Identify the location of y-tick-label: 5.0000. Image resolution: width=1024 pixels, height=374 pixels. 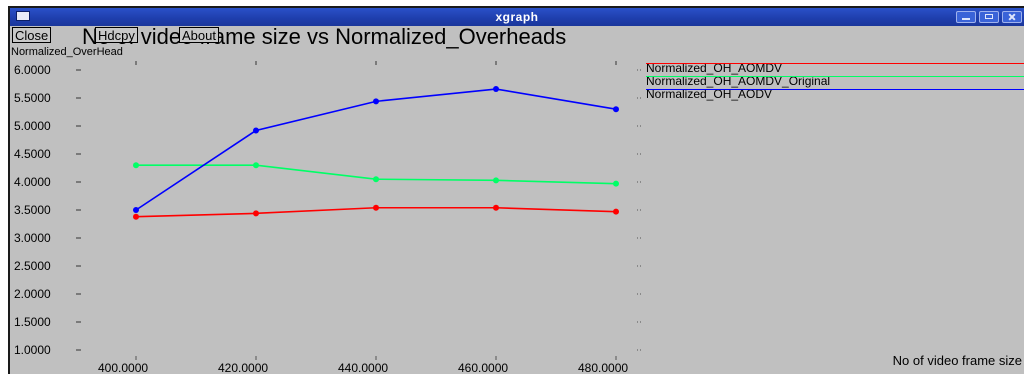
(32, 126).